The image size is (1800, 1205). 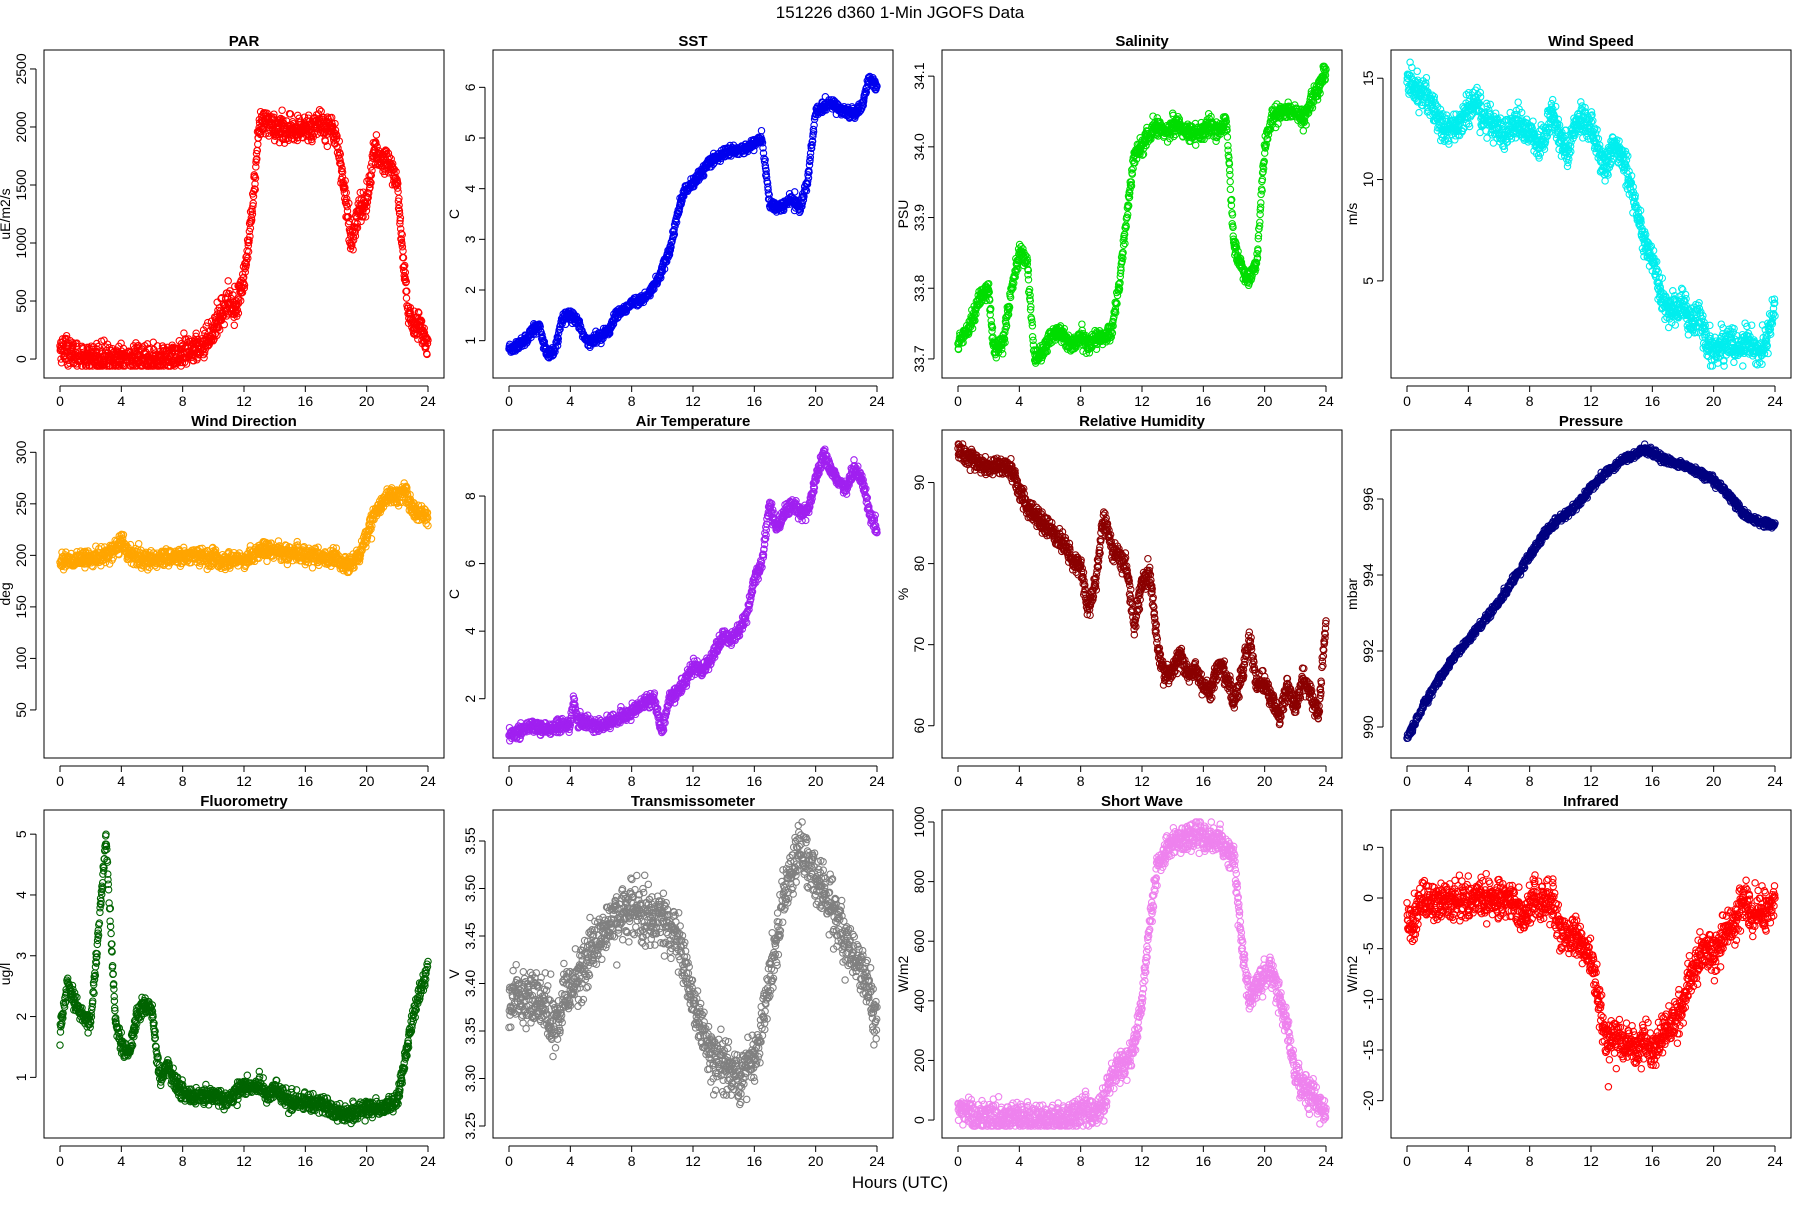 What do you see at coordinates (919, 75) in the screenshot?
I see `y-tick-label: 34.1` at bounding box center [919, 75].